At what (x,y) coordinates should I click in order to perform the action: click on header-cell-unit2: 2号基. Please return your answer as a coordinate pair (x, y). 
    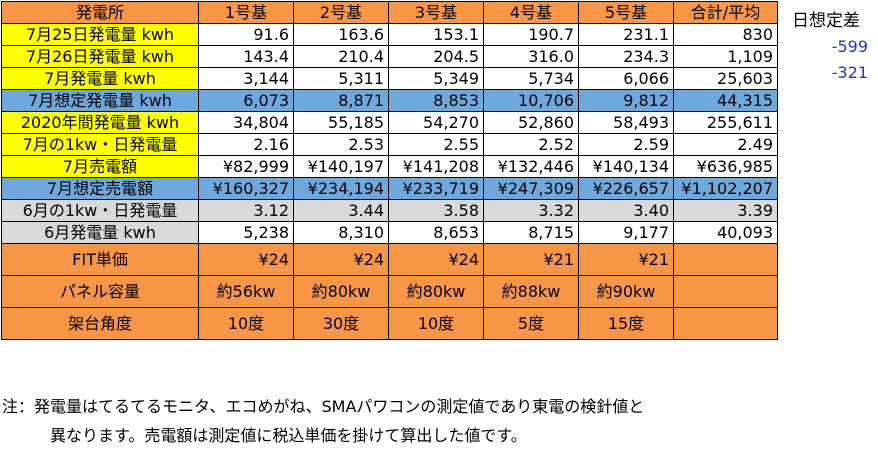
    Looking at the image, I should click on (341, 12).